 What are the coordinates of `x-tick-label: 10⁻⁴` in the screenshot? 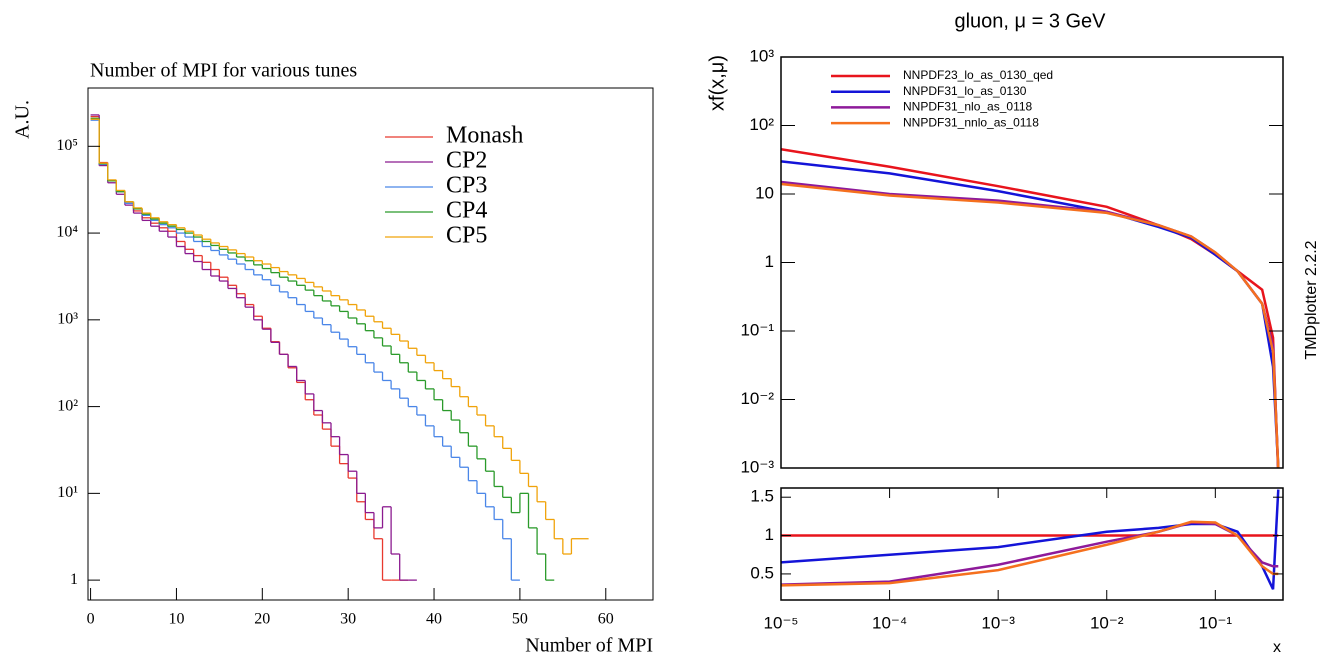 It's located at (889, 622).